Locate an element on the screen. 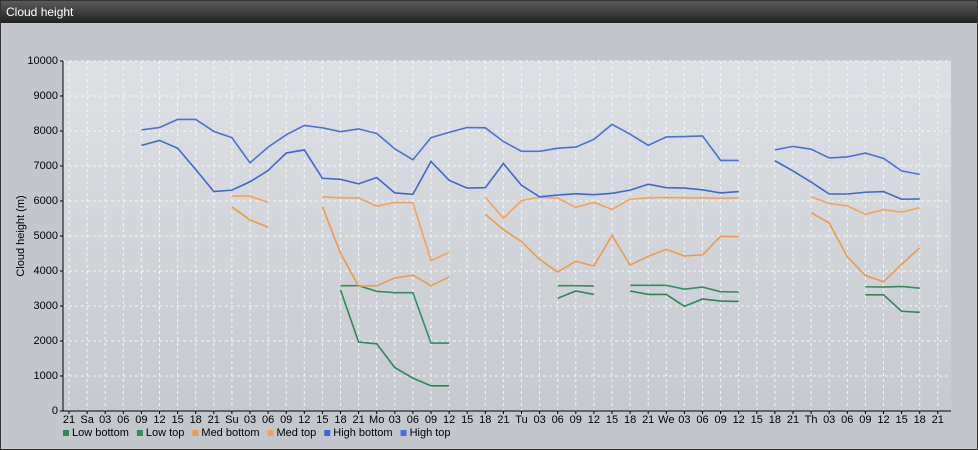 The height and width of the screenshot is (450, 978). legend-label: Low bottom is located at coordinates (100, 433).